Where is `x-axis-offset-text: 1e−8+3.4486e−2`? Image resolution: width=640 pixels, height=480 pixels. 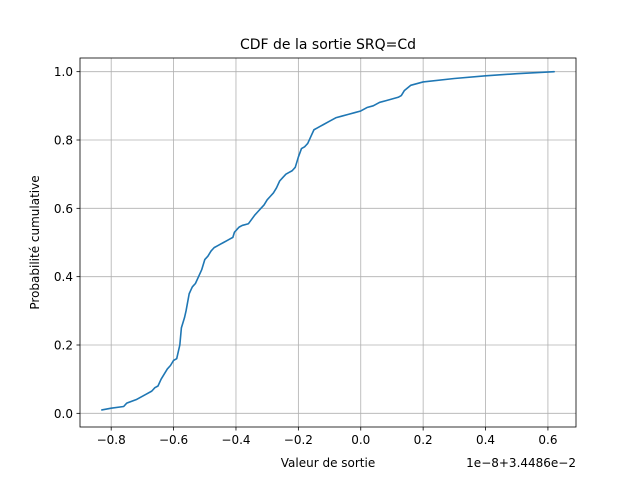 x-axis-offset-text: 1e−8+3.4486e−2 is located at coordinates (521, 463).